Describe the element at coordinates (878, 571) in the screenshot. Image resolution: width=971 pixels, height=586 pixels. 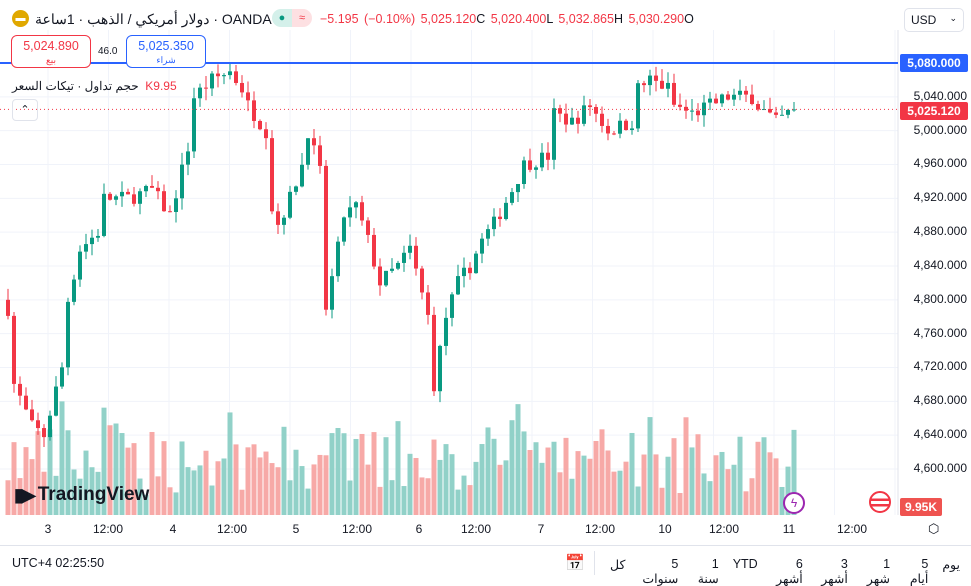
I see `range-button: 1 شهر` at that location.